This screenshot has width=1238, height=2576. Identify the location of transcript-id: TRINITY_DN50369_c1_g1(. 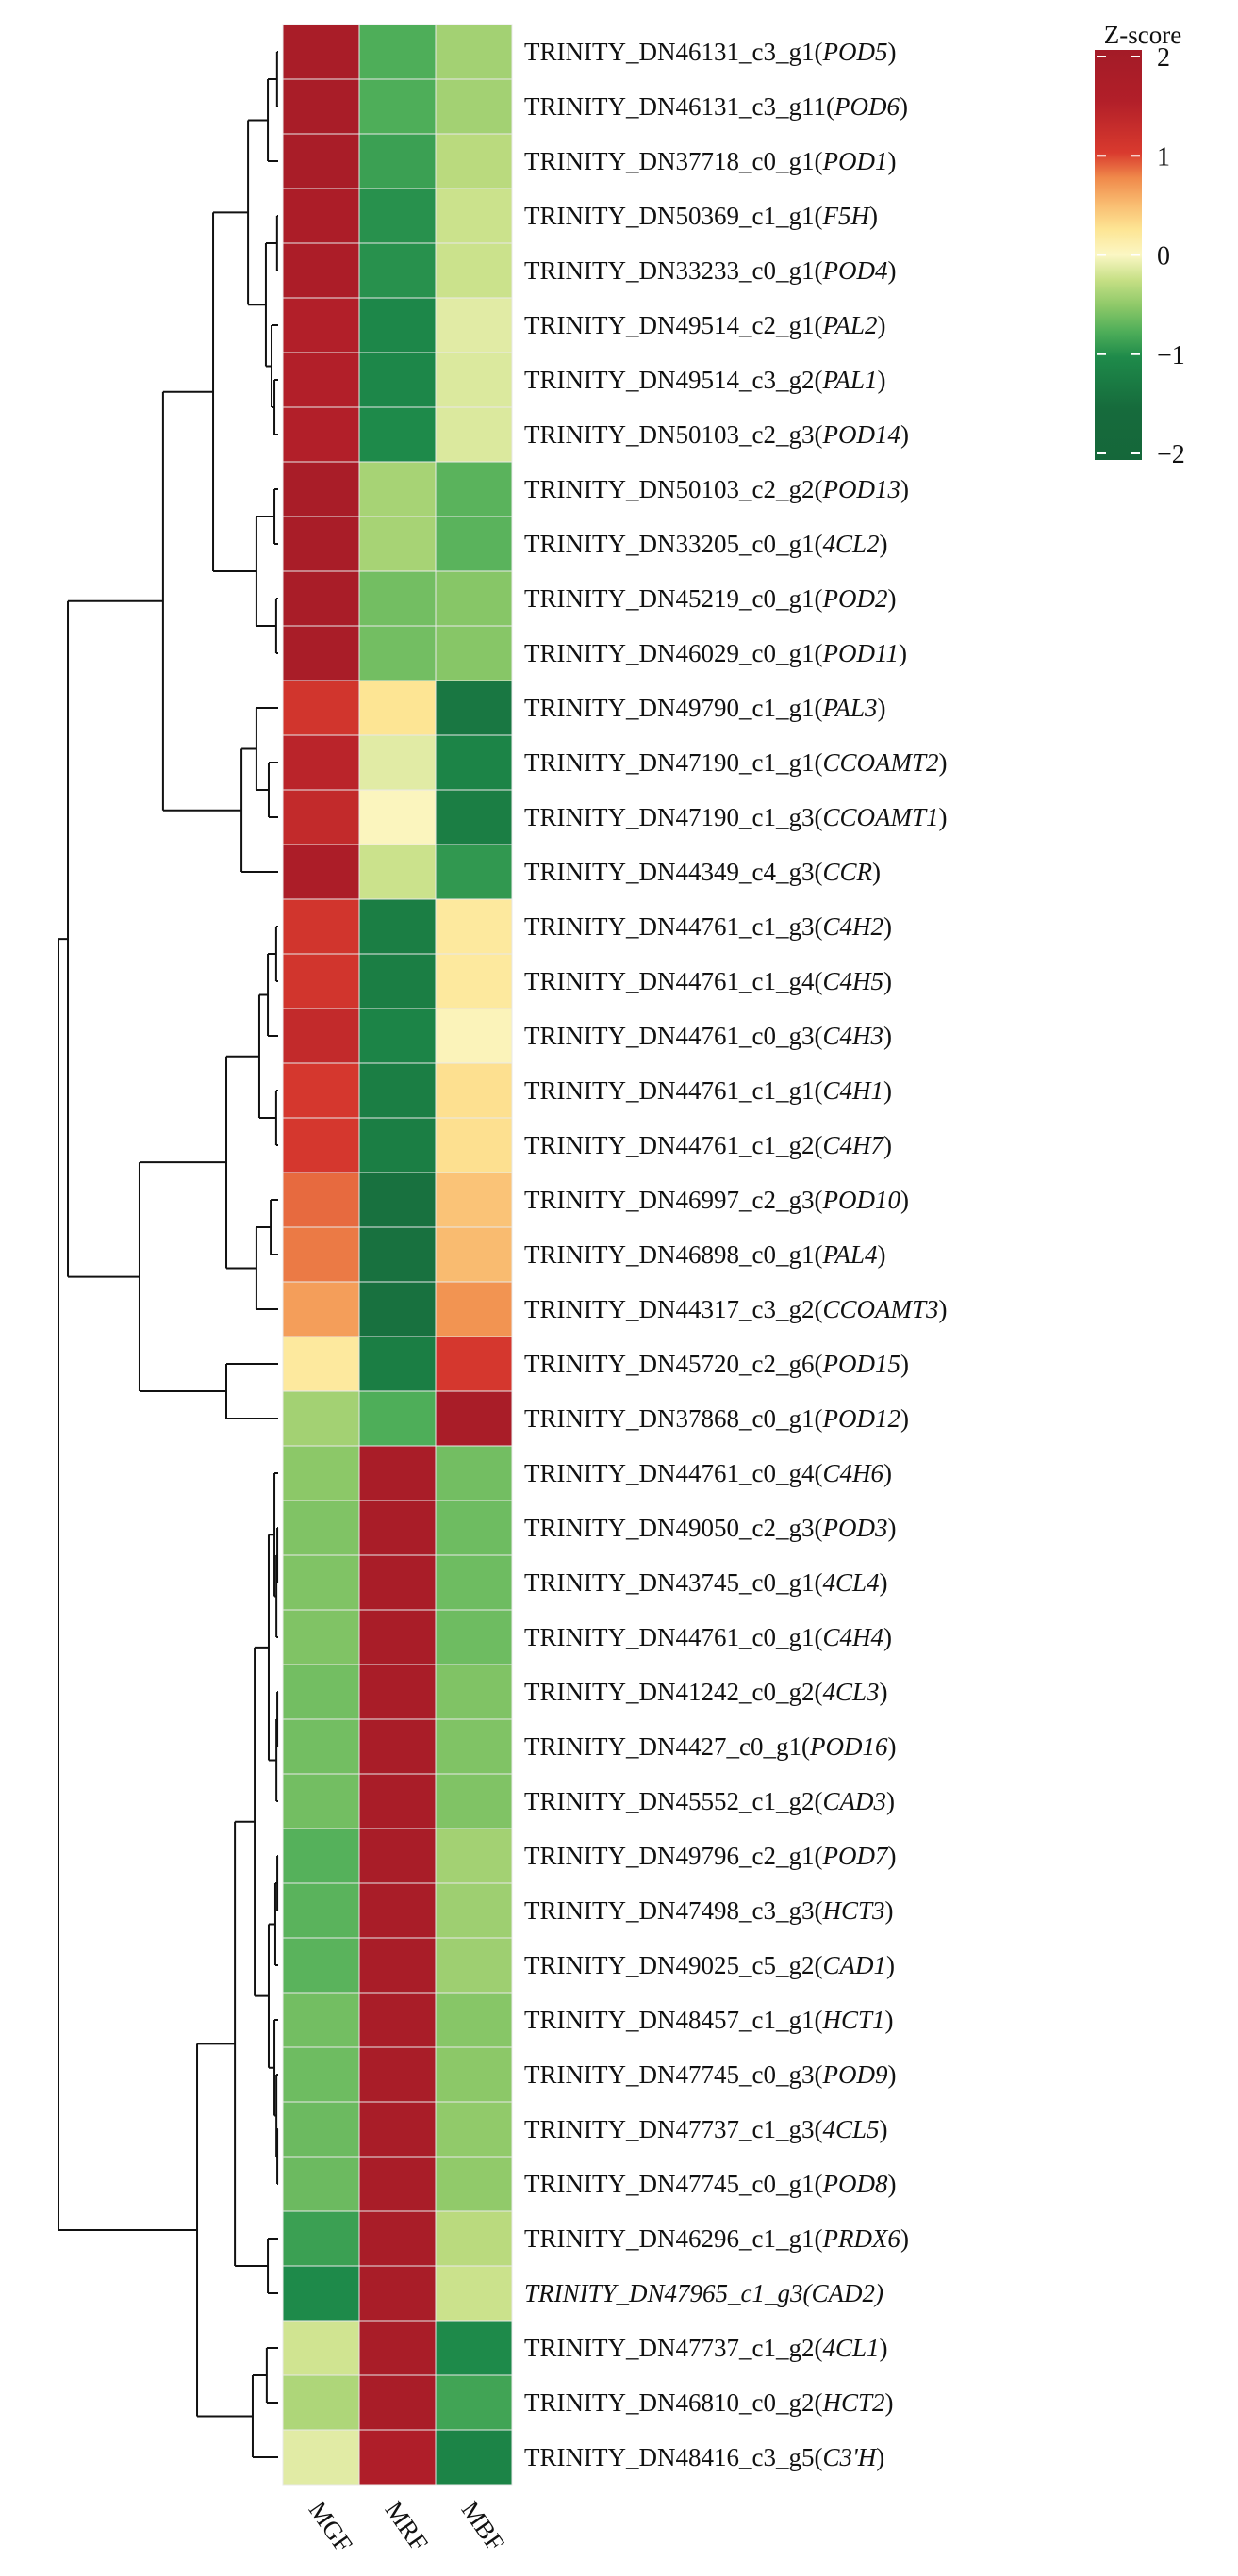
(673, 216).